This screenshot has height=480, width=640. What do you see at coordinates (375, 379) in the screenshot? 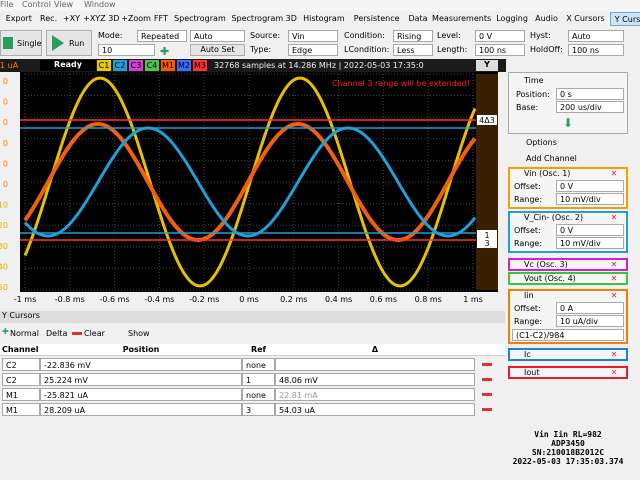
I see `table-cell: 48.06 mV` at bounding box center [375, 379].